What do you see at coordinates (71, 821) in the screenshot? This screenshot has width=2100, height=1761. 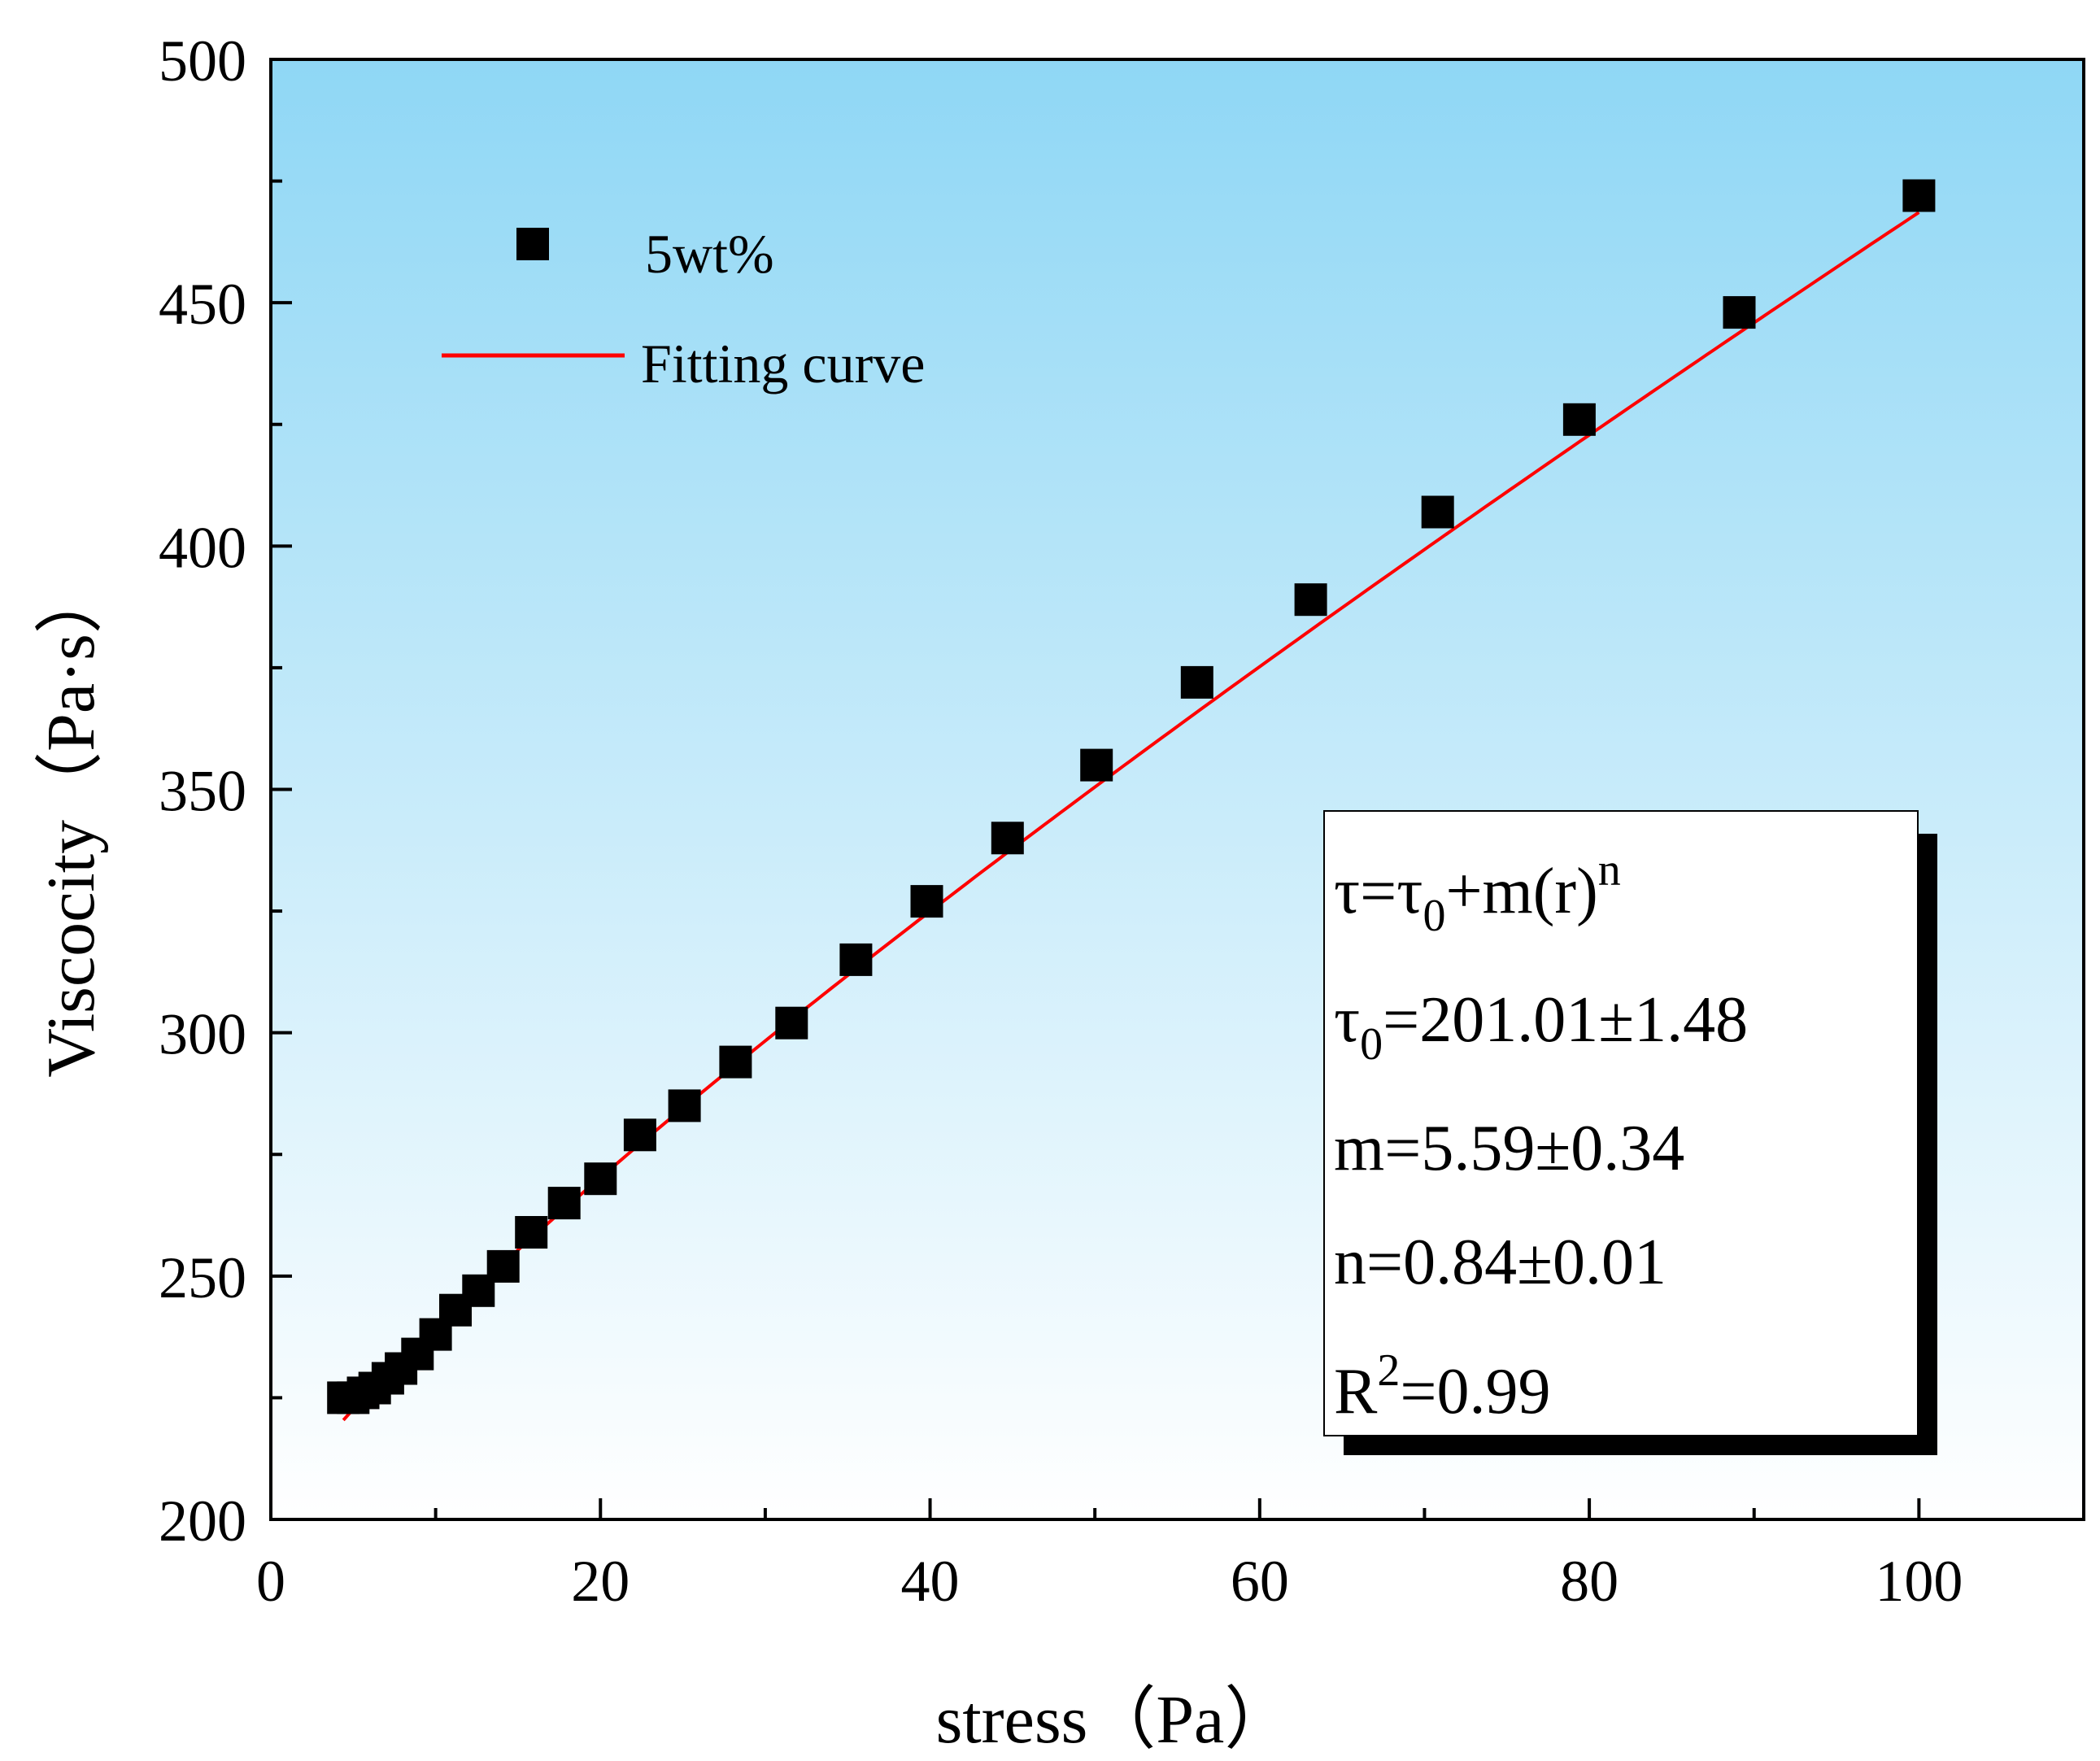 I see `y-axis-title: Viscocity（Pa·s）` at bounding box center [71, 821].